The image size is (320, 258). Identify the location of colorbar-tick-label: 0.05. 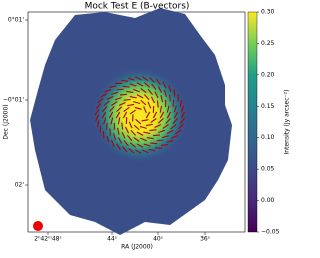
(268, 169).